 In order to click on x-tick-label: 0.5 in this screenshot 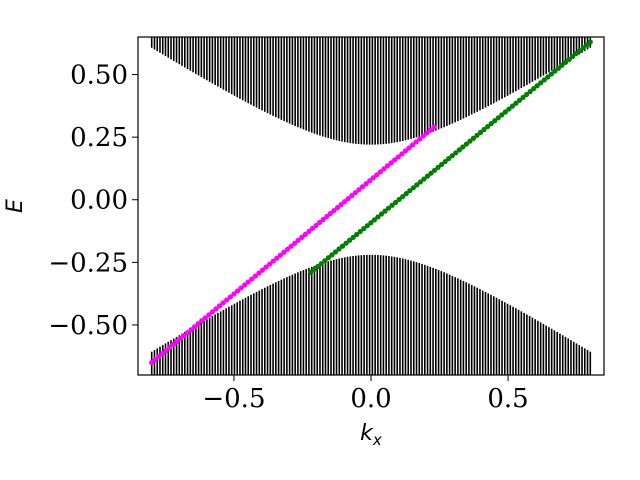, I will do `click(507, 399)`.